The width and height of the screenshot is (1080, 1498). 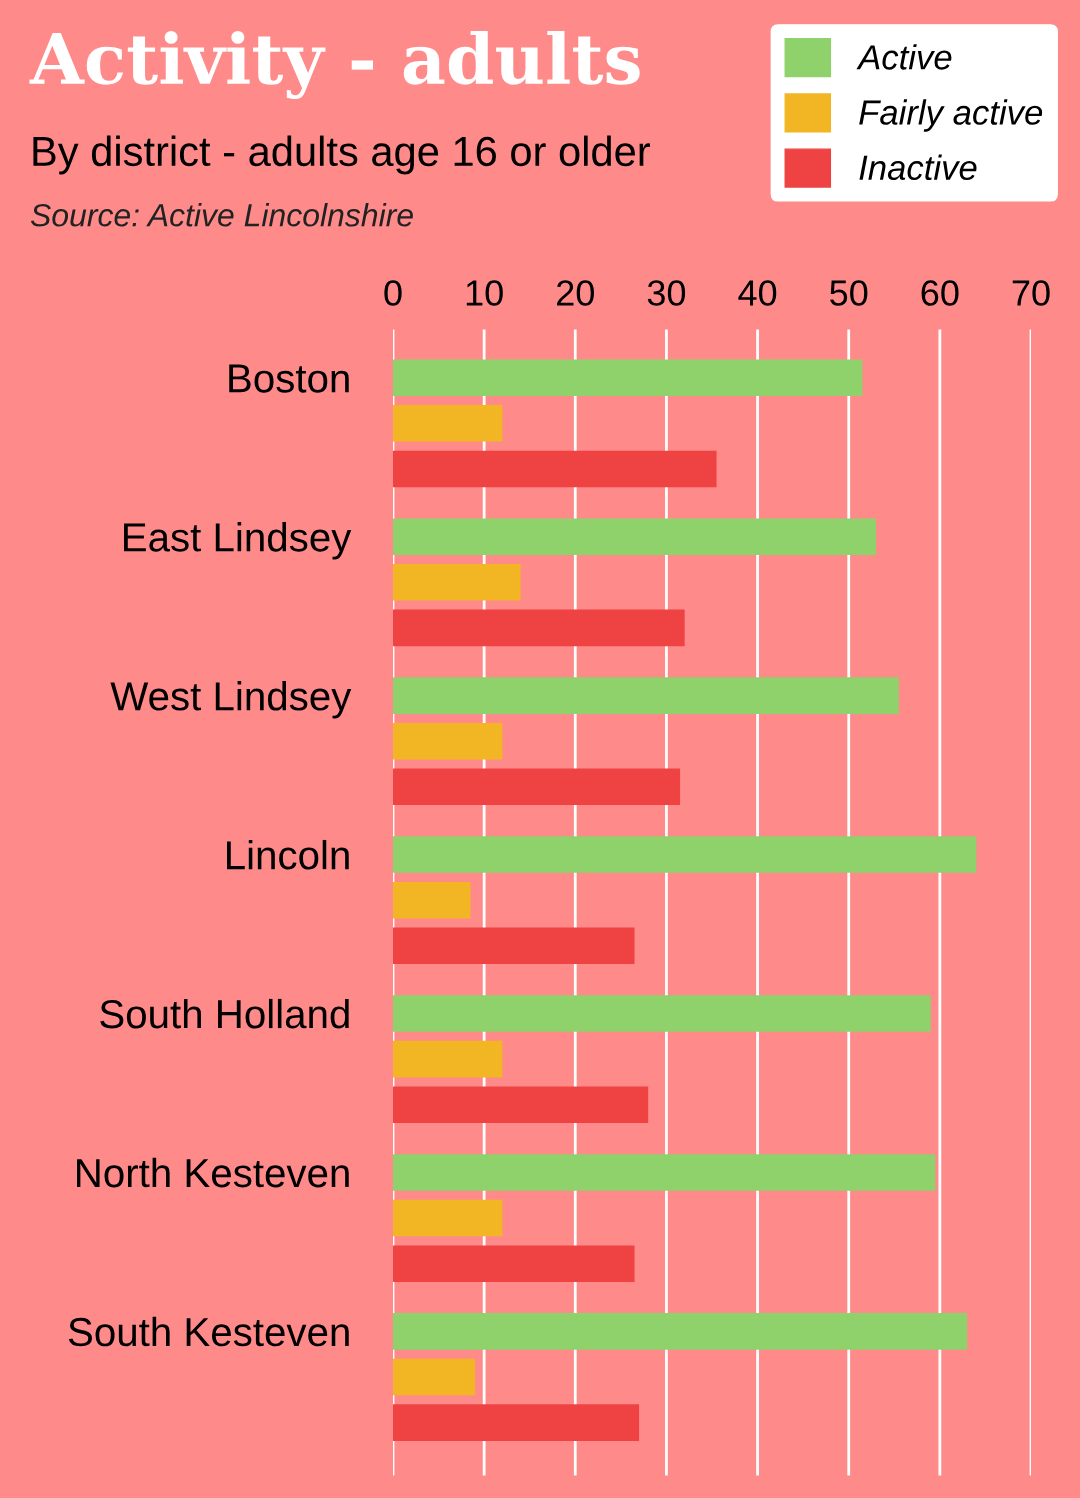 I want to click on x-tick-label: 10, so click(x=484, y=293).